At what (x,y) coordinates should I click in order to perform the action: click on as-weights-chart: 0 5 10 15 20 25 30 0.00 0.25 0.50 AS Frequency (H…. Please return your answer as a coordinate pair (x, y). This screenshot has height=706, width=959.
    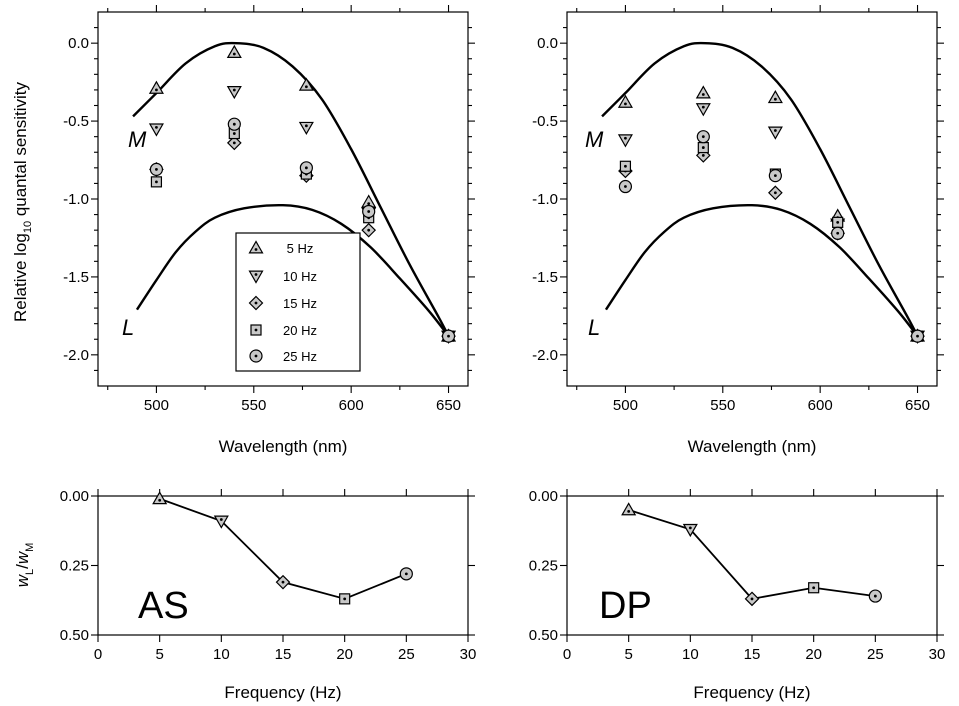
    Looking at the image, I should click on (268, 595).